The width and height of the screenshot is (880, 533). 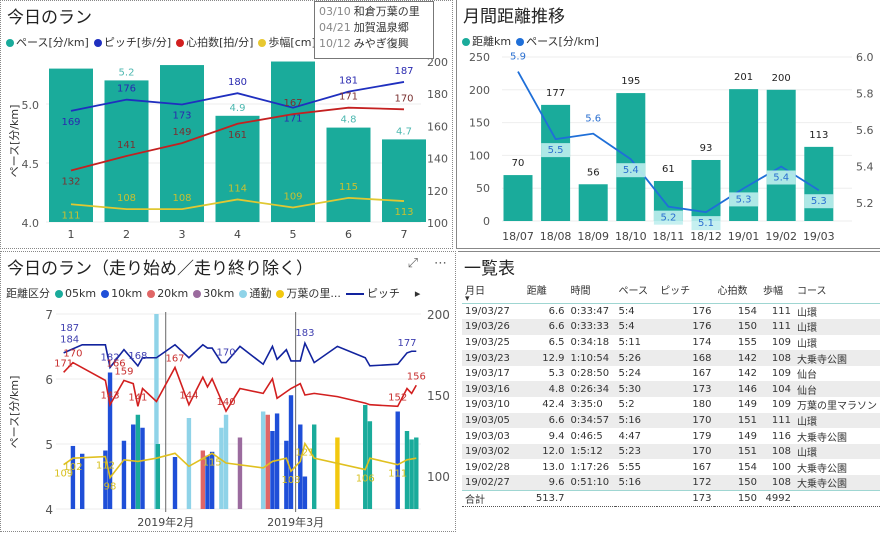 What do you see at coordinates (777, 499) in the screenshot?
I see `total-cell: 4992` at bounding box center [777, 499].